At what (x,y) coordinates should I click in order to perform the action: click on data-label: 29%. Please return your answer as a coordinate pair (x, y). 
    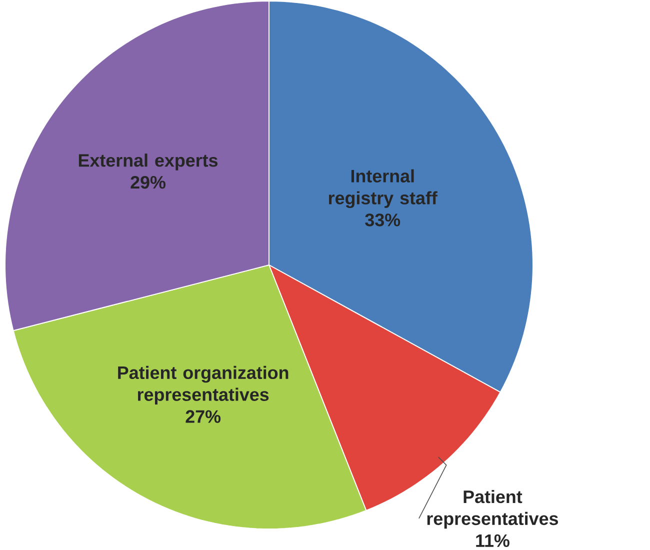
    Looking at the image, I should click on (148, 182).